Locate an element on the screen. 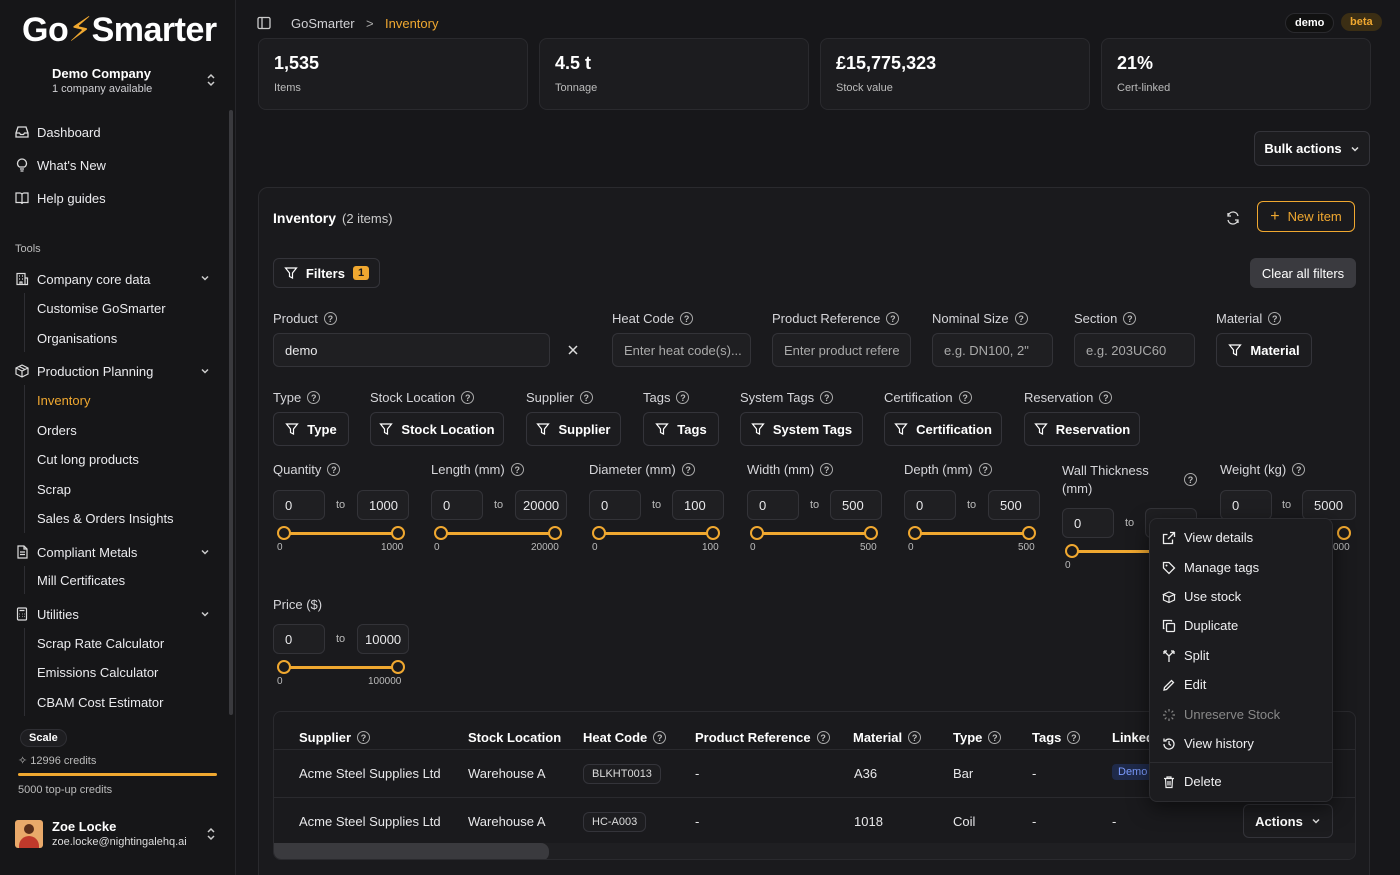  wall-thickness-min-input: 0 is located at coordinates (1088, 523).